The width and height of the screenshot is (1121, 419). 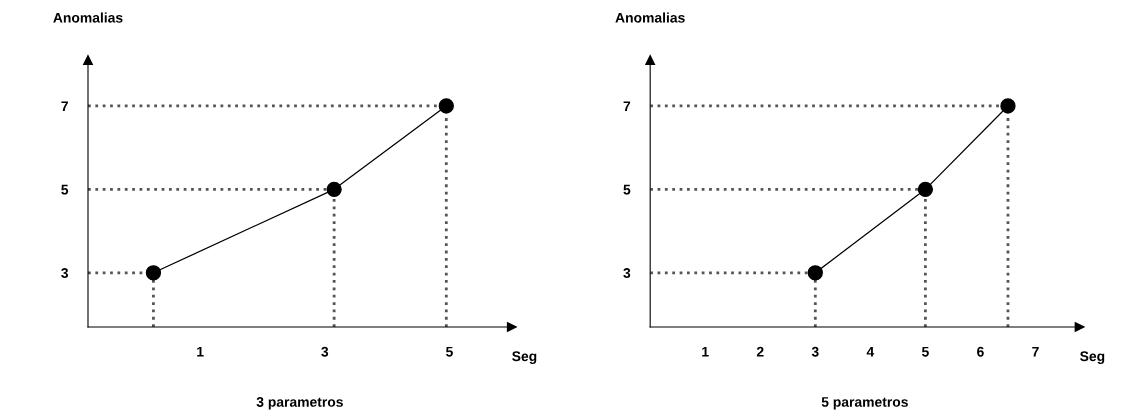 What do you see at coordinates (980, 351) in the screenshot?
I see `x-tick-label: 6` at bounding box center [980, 351].